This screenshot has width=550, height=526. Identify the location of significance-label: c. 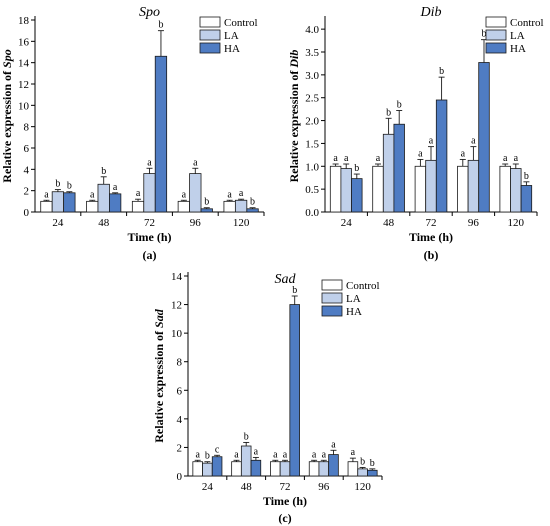
(217, 449).